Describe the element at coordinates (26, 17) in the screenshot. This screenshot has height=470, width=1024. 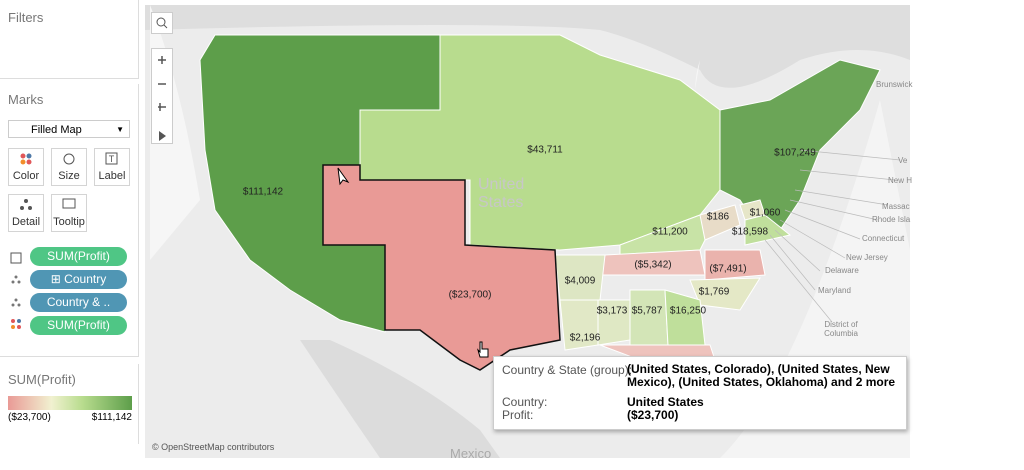
I see `pane-title: Filters` at that location.